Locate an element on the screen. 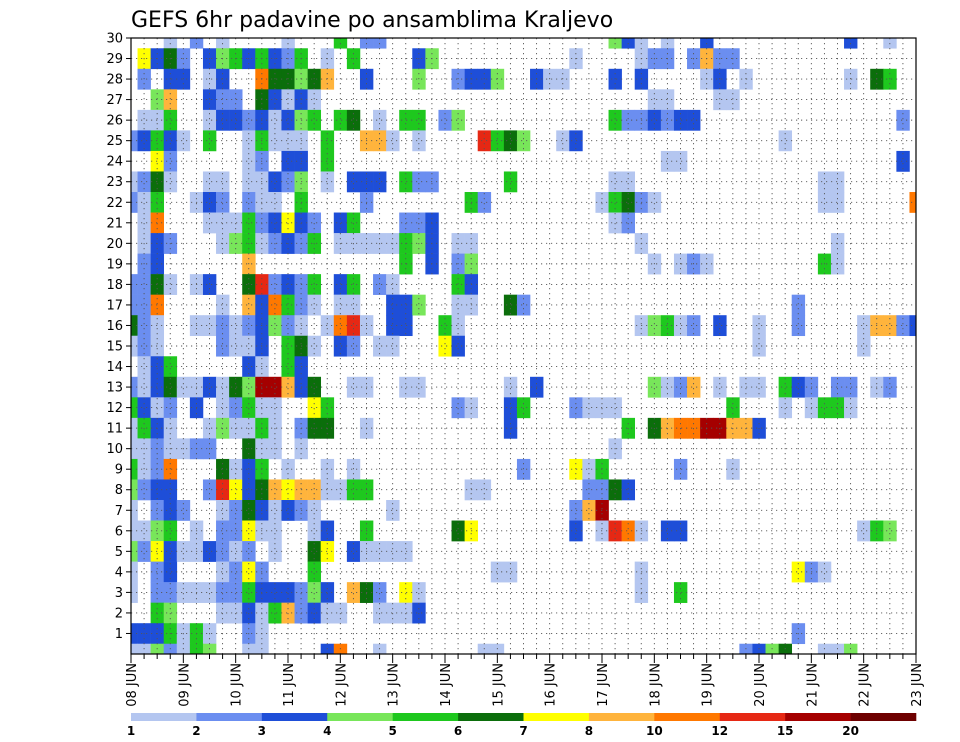 The image size is (960, 742). x-tick-label: 09 JUN is located at coordinates (184, 685).